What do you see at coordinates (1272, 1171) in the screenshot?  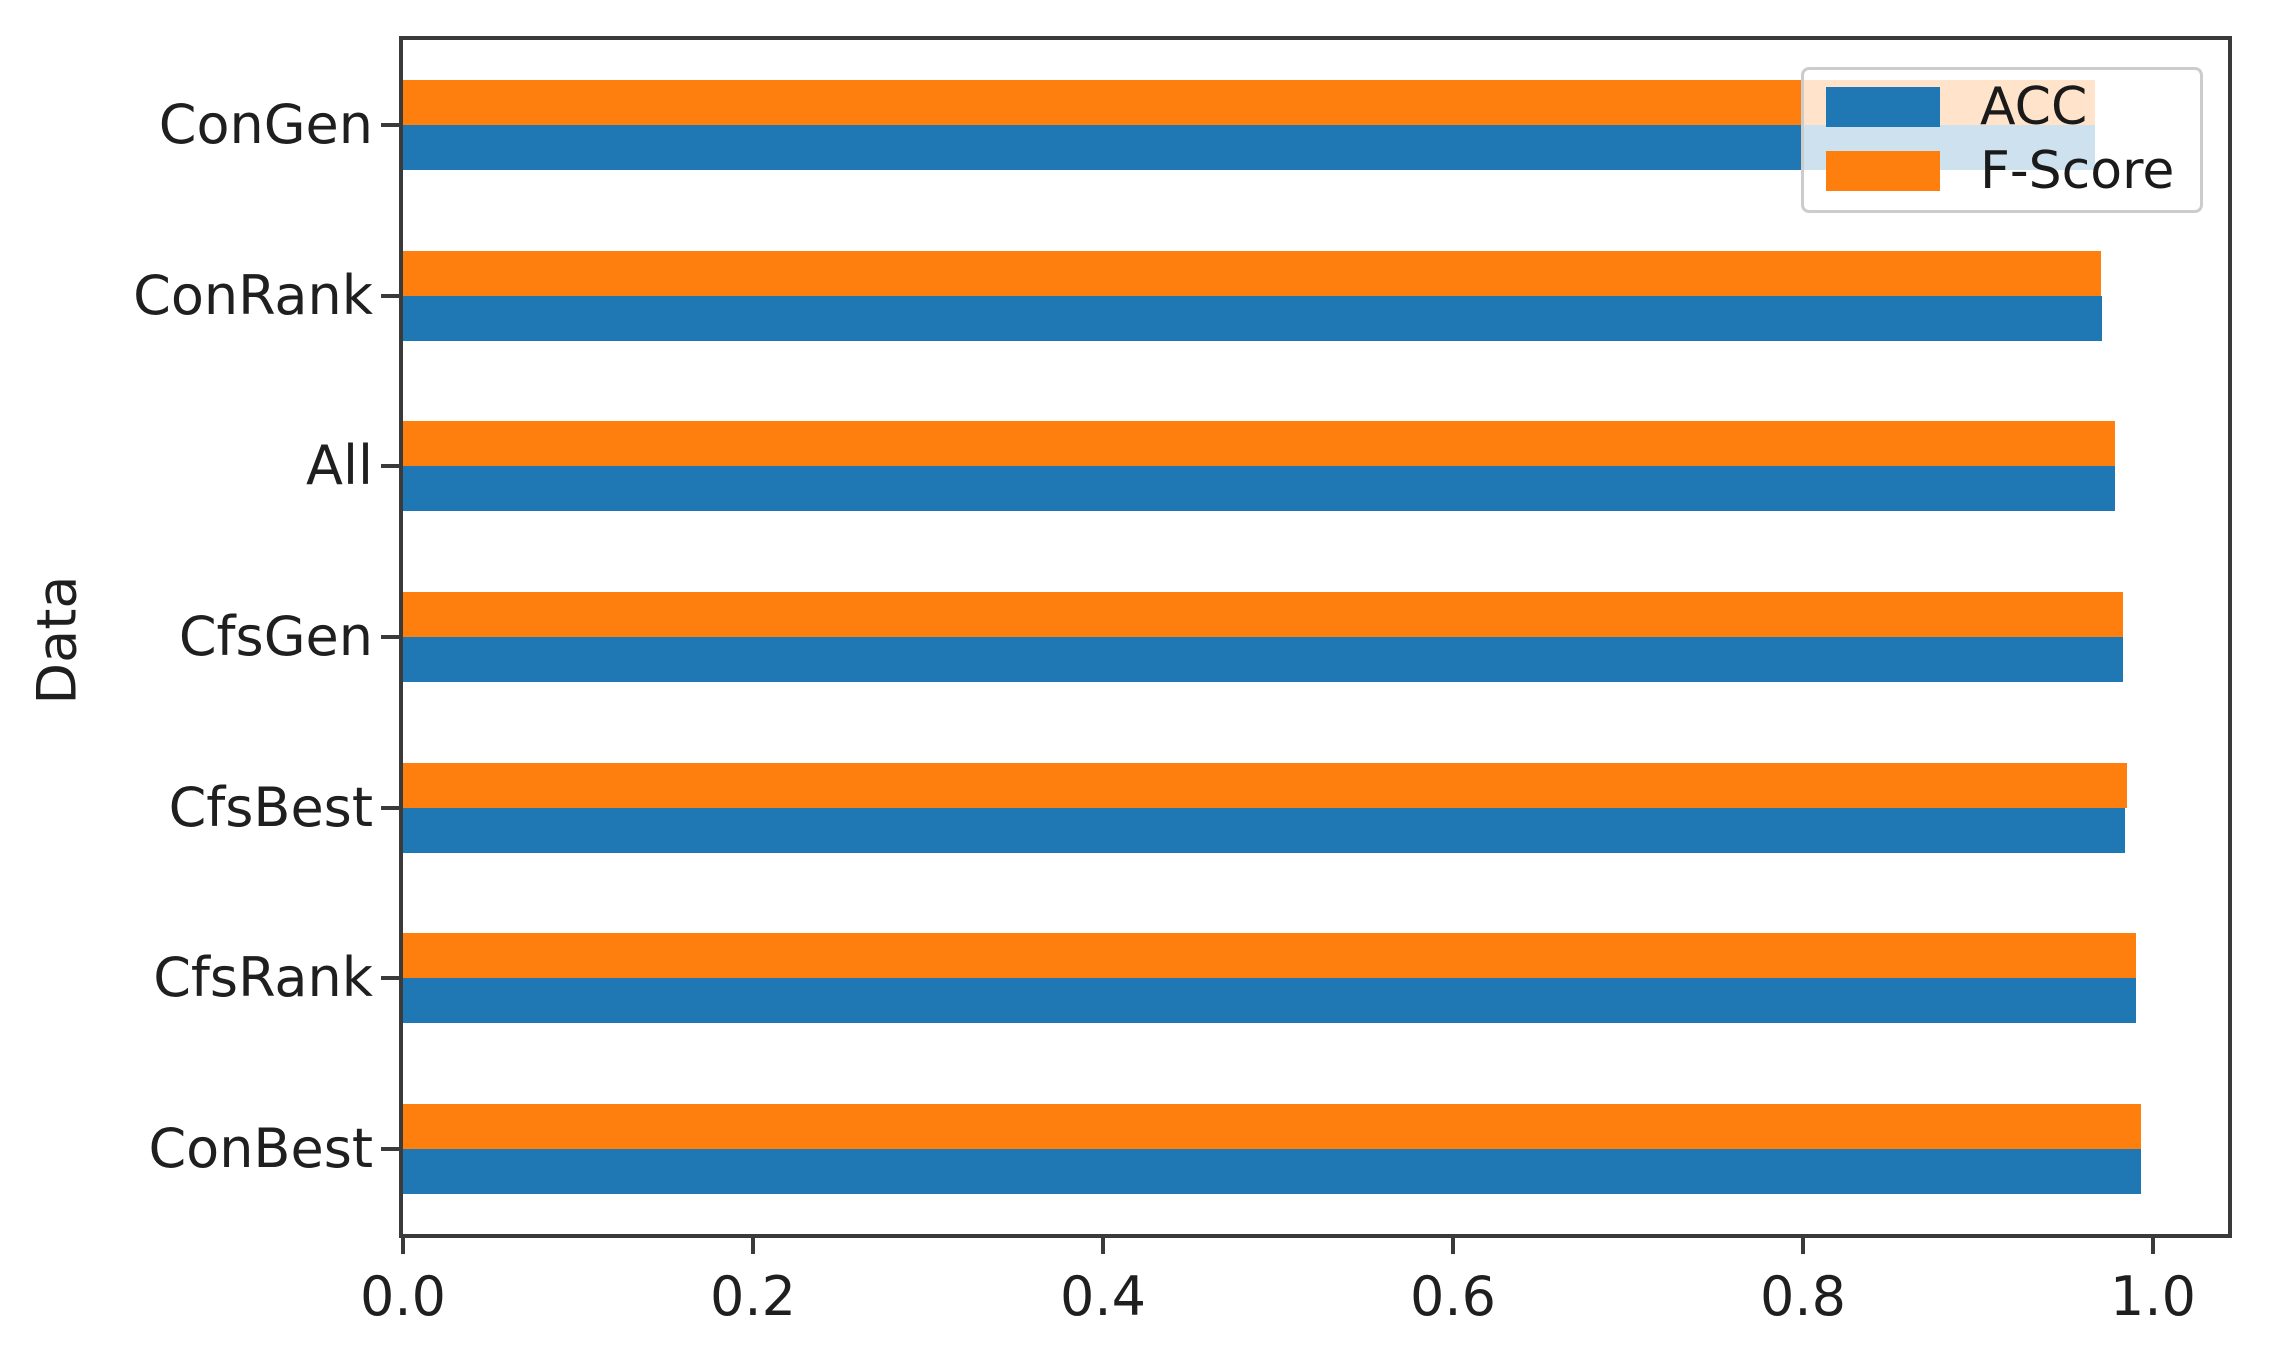 I see `bar-acc-conbest` at bounding box center [1272, 1171].